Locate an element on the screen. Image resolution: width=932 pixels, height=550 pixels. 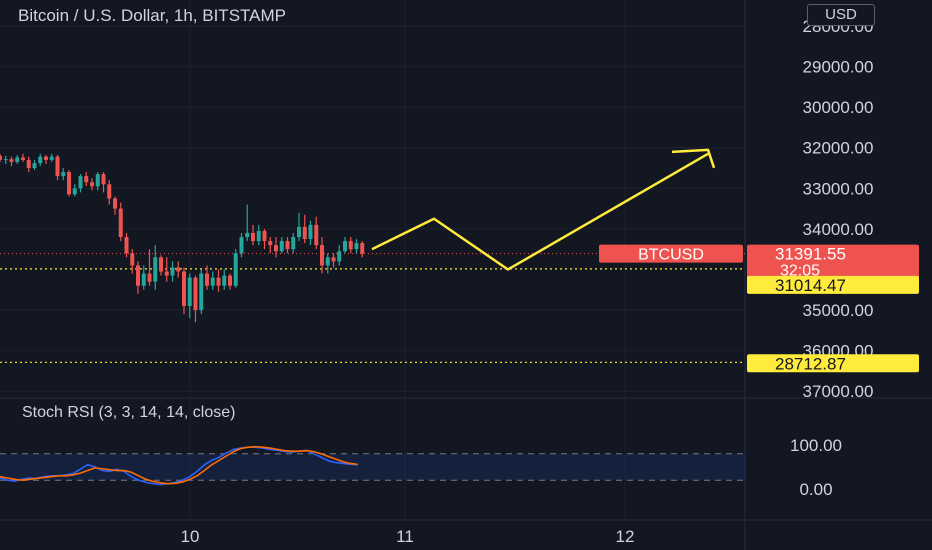
time-scale-label: 10 is located at coordinates (190, 536).